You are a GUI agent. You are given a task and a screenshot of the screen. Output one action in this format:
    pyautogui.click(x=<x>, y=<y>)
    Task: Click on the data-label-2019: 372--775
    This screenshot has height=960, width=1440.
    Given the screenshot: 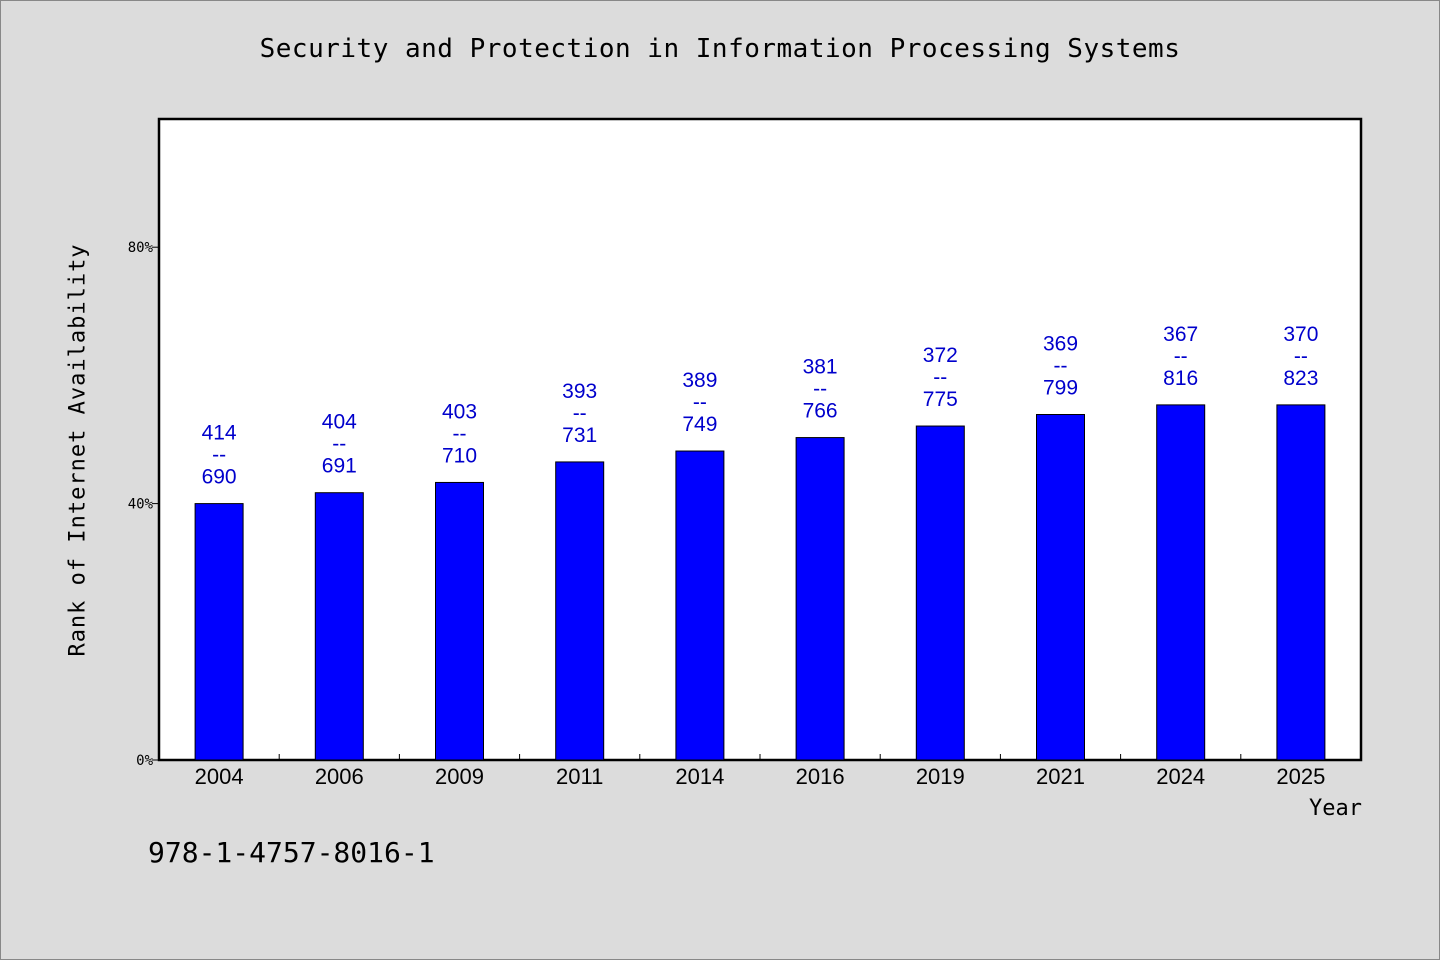 What is the action you would take?
    pyautogui.click(x=940, y=377)
    